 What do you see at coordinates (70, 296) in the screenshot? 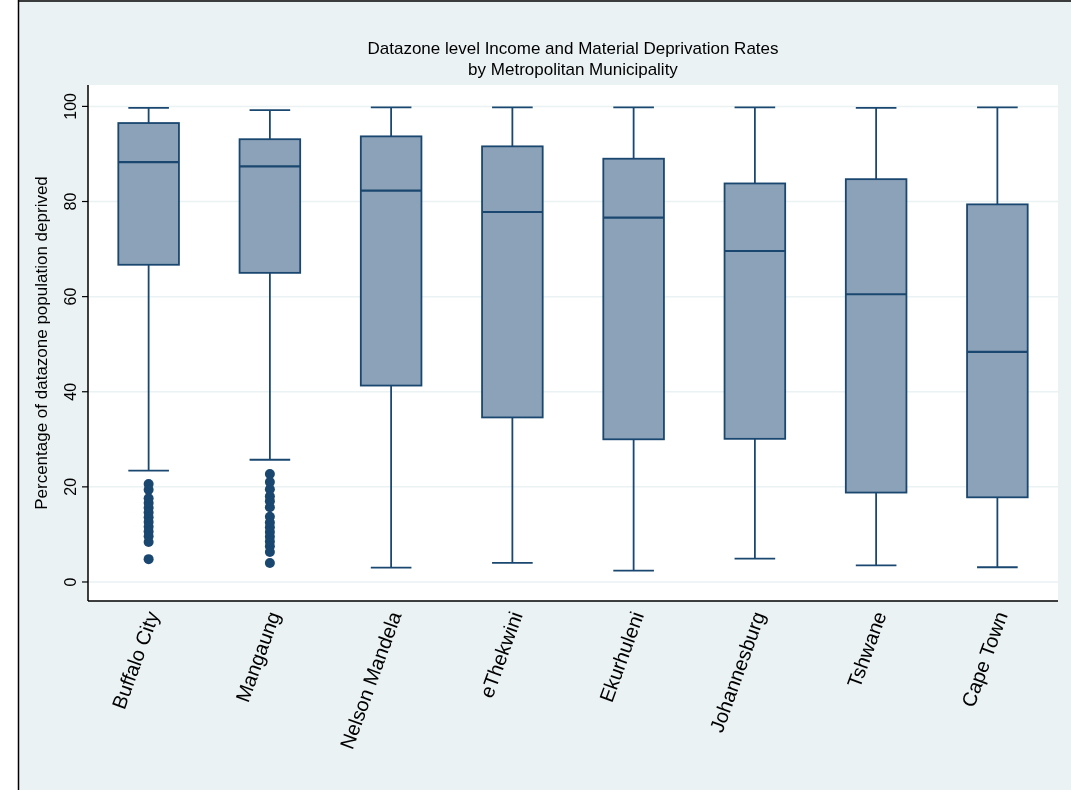
I see `y-tick-label: 60` at bounding box center [70, 296].